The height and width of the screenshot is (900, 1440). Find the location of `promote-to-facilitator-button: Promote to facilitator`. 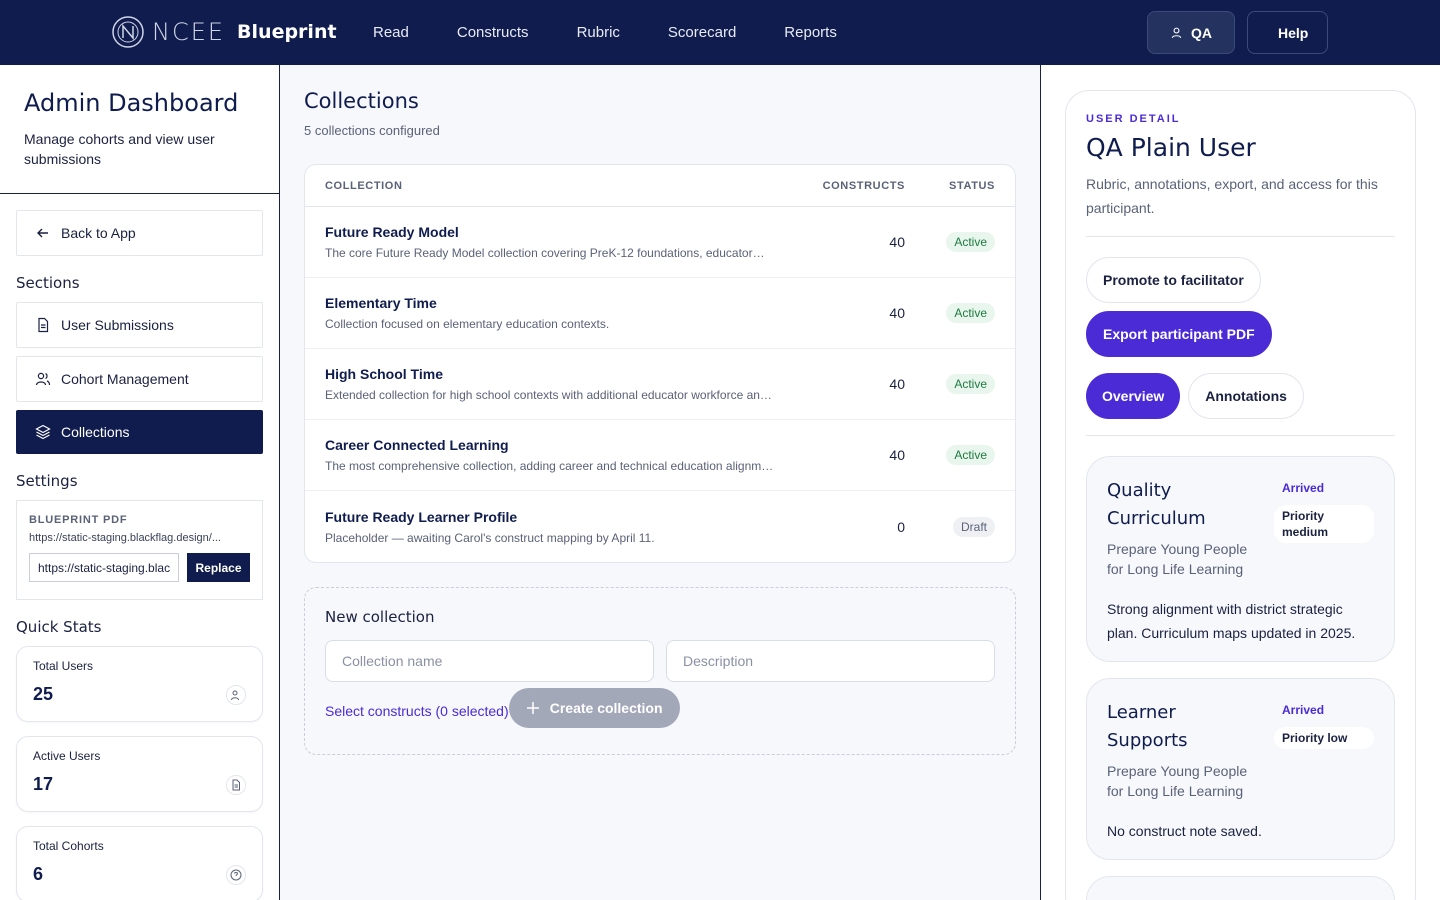

promote-to-facilitator-button: Promote to facilitator is located at coordinates (1173, 280).